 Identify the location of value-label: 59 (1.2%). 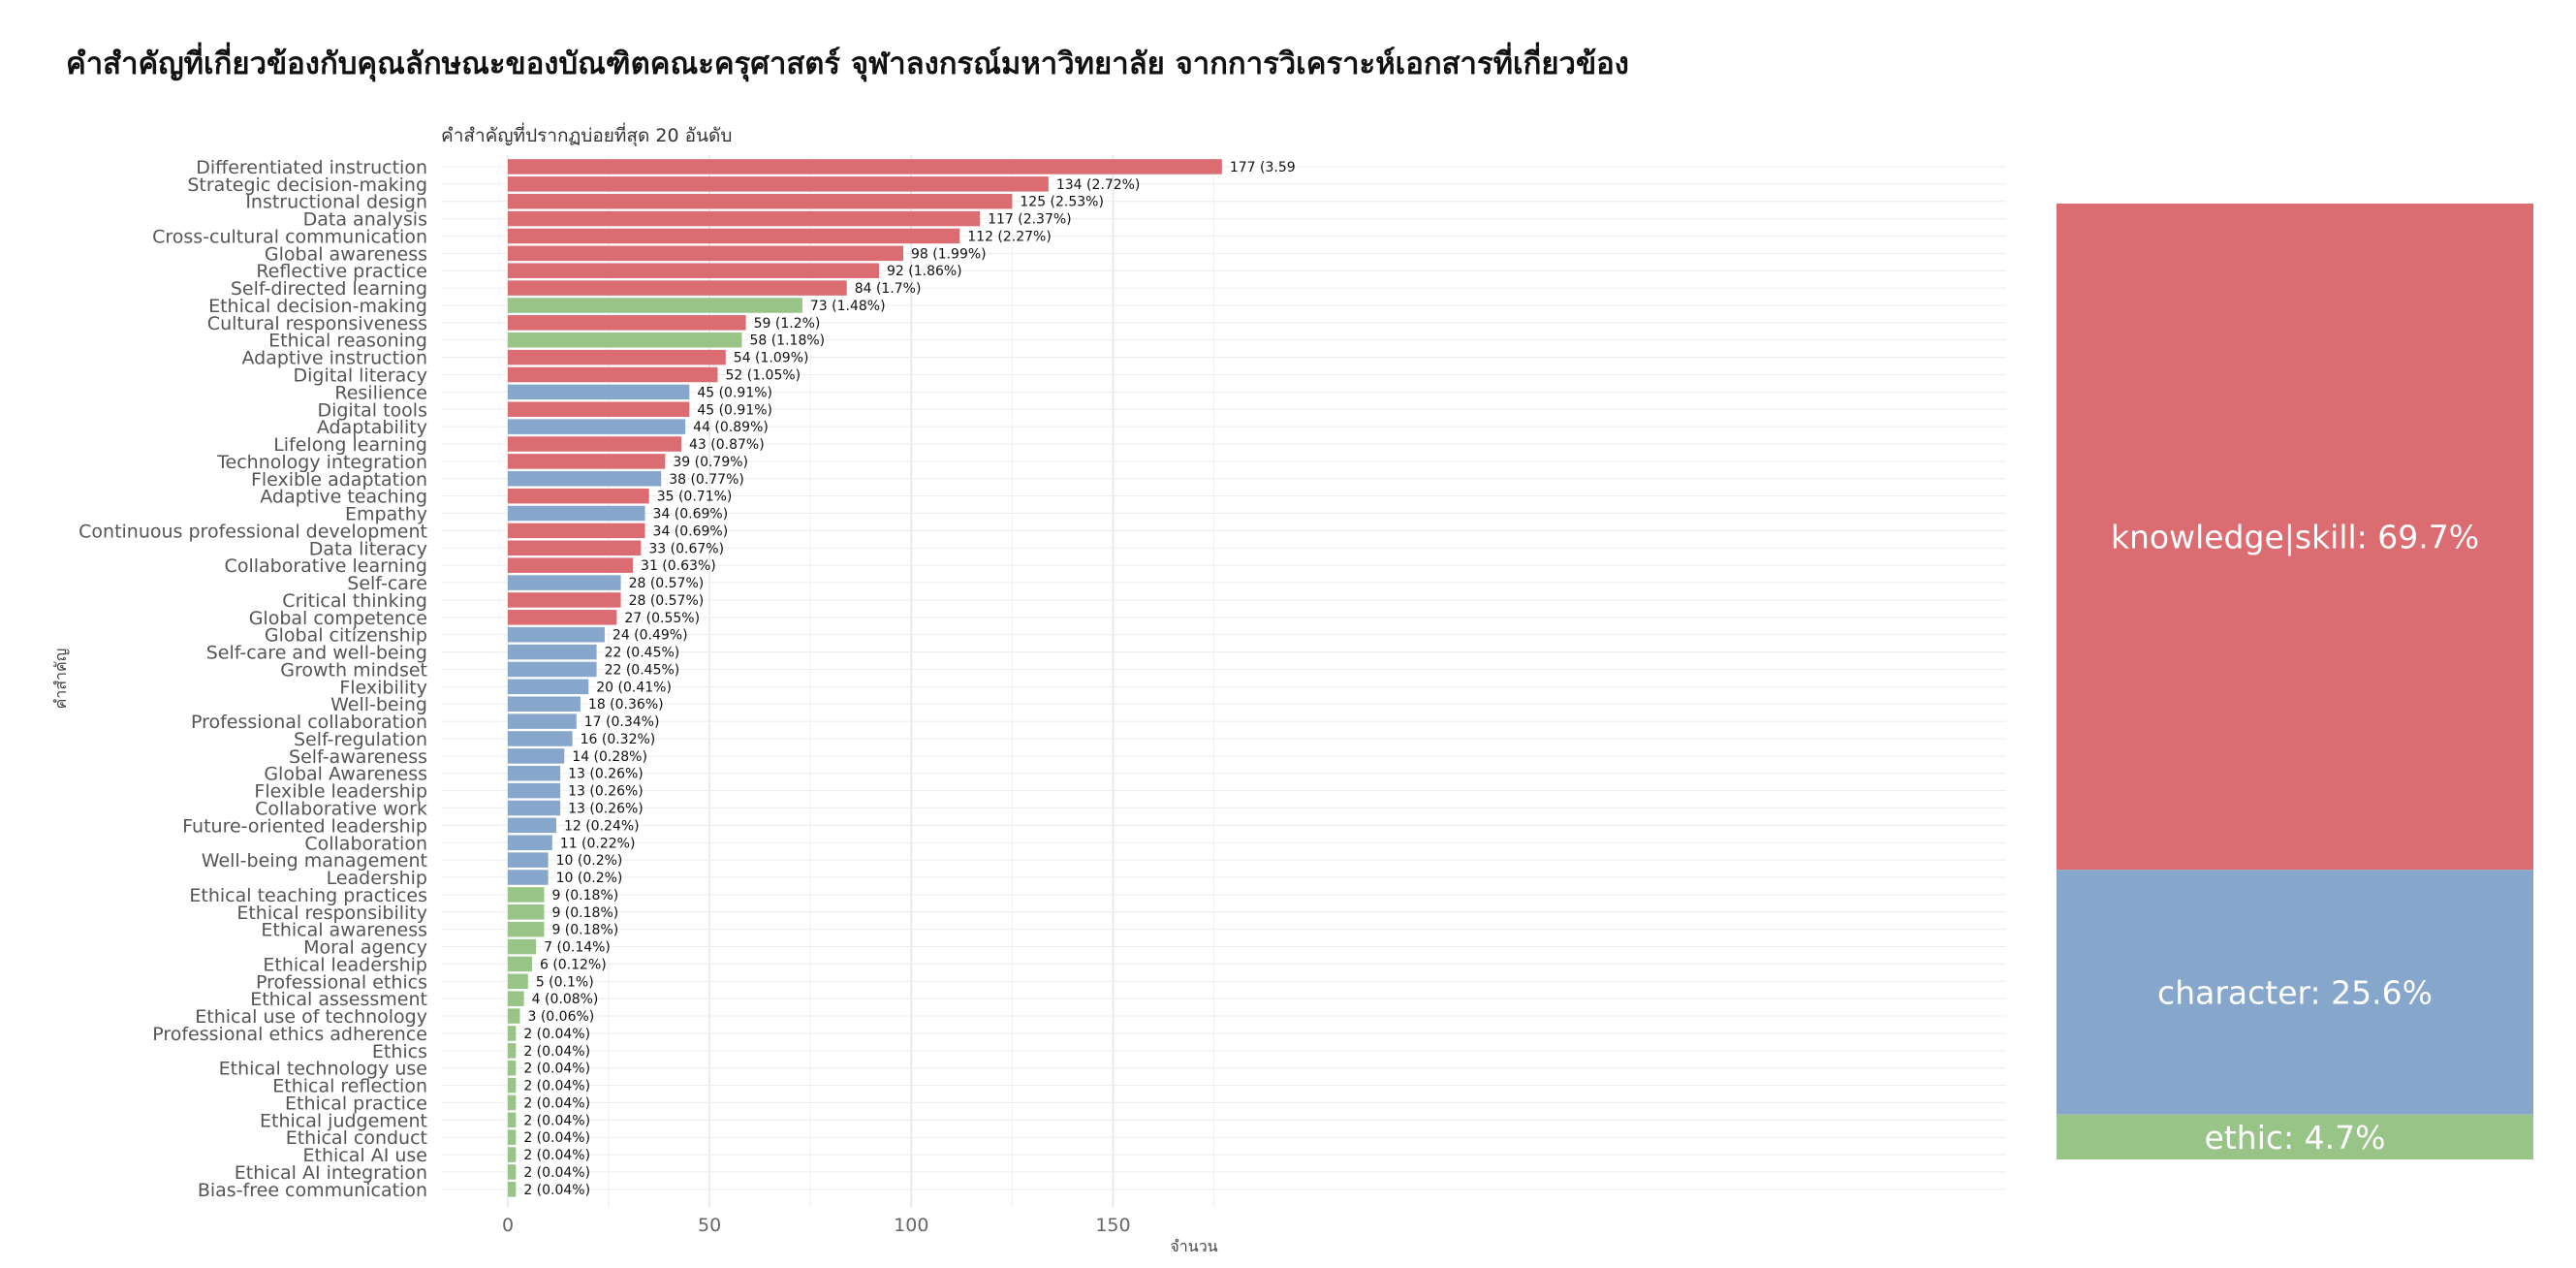
(787, 324).